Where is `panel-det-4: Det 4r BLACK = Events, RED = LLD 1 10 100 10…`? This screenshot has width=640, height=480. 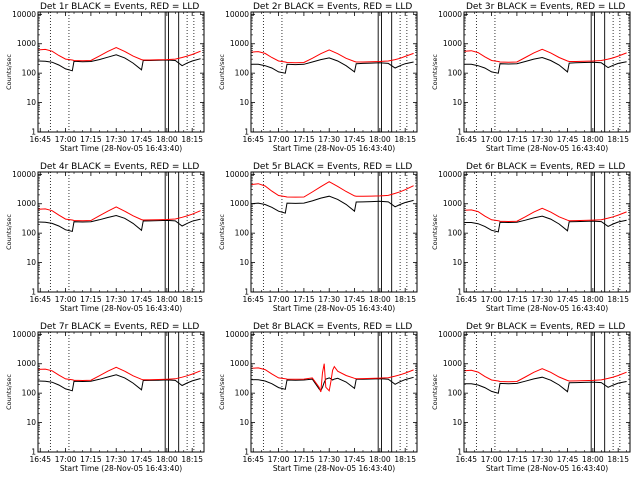
panel-det-4: Det 4r BLACK = Events, RED = LLD 1 10 100 10… is located at coordinates (105, 237).